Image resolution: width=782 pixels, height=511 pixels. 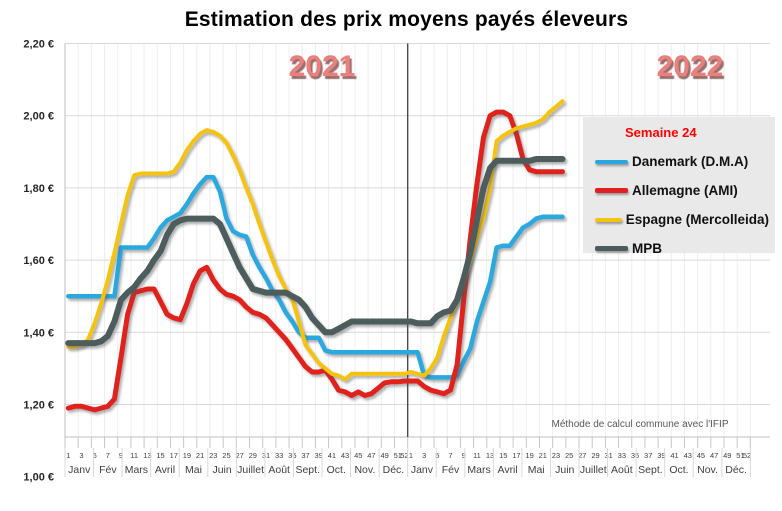 I want to click on y-tick-label: 1,60 €, so click(x=38, y=261).